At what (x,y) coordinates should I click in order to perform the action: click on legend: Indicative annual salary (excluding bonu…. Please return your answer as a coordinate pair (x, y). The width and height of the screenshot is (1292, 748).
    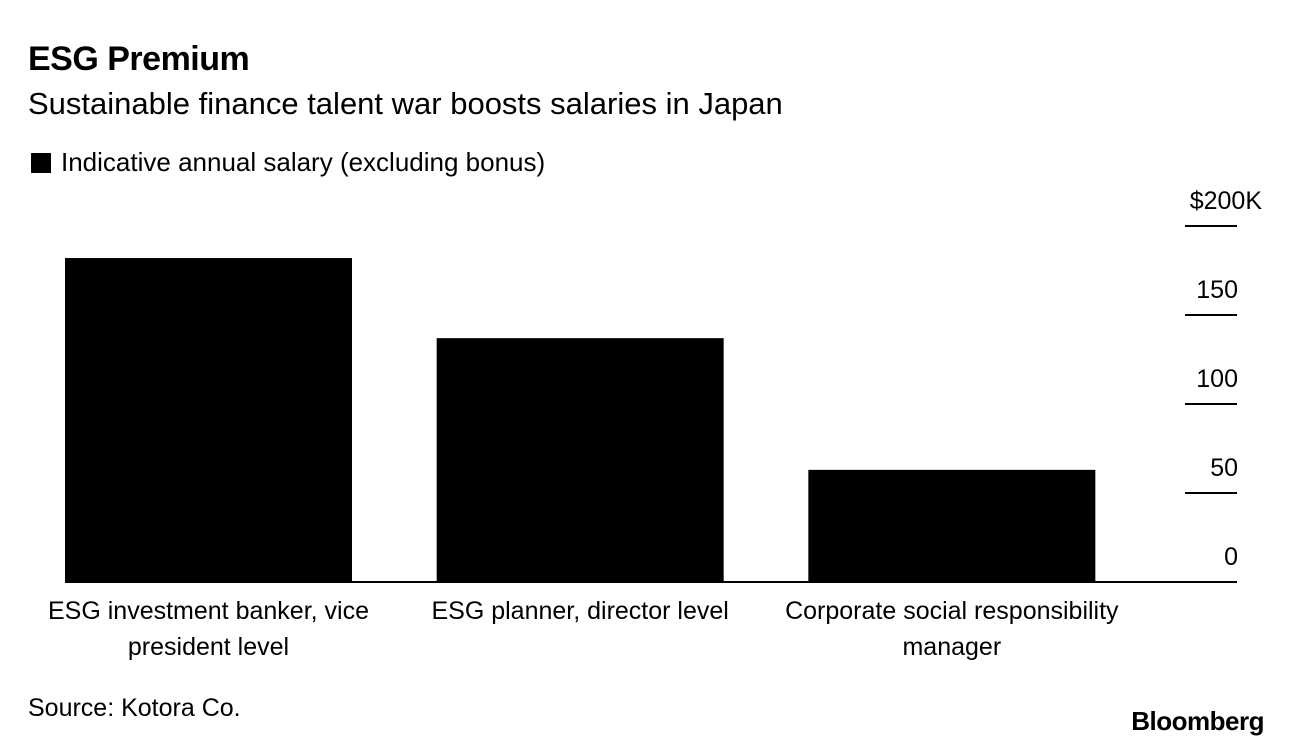
    Looking at the image, I should click on (288, 162).